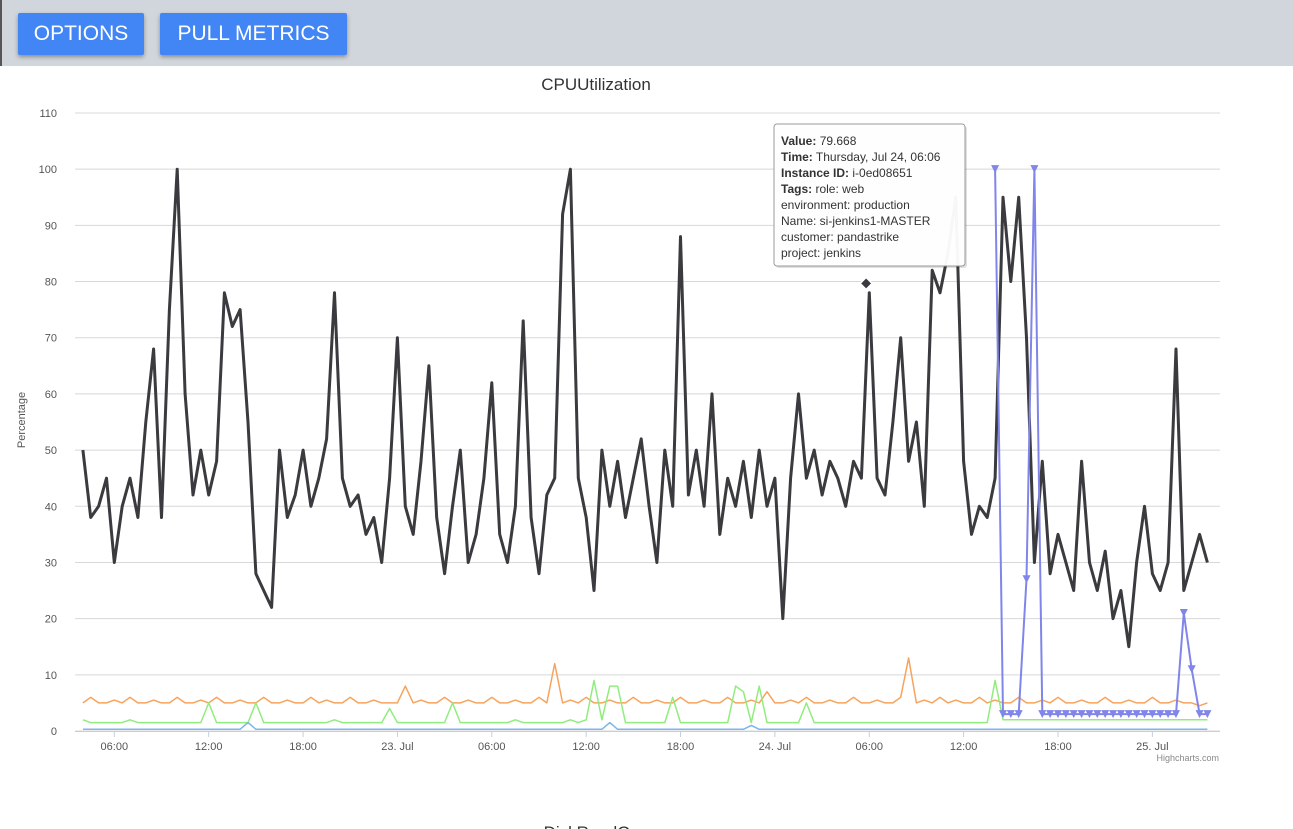 The width and height of the screenshot is (1293, 829). I want to click on tooltip-value: i-0ed08651, so click(882, 173).